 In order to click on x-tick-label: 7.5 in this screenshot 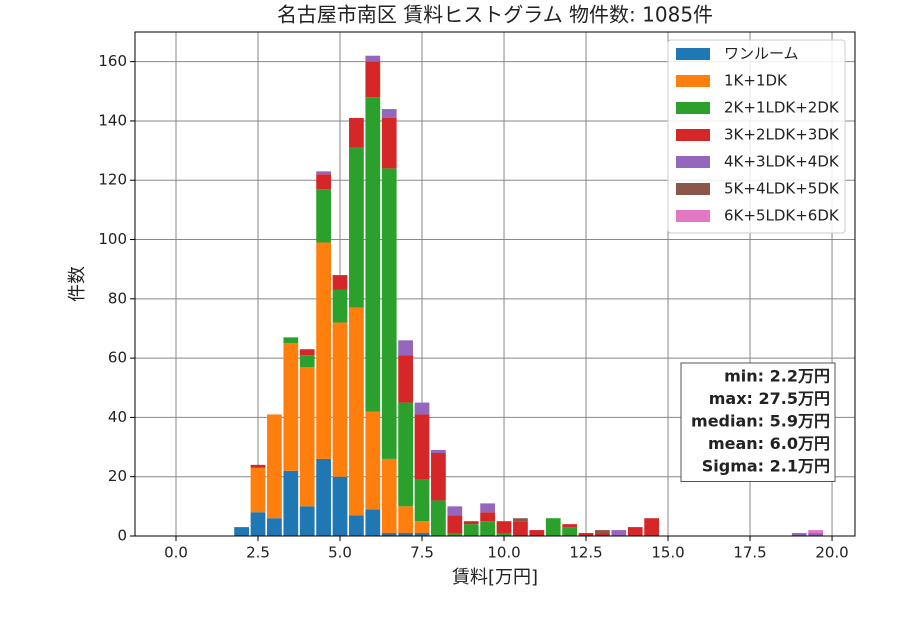, I will do `click(422, 553)`.